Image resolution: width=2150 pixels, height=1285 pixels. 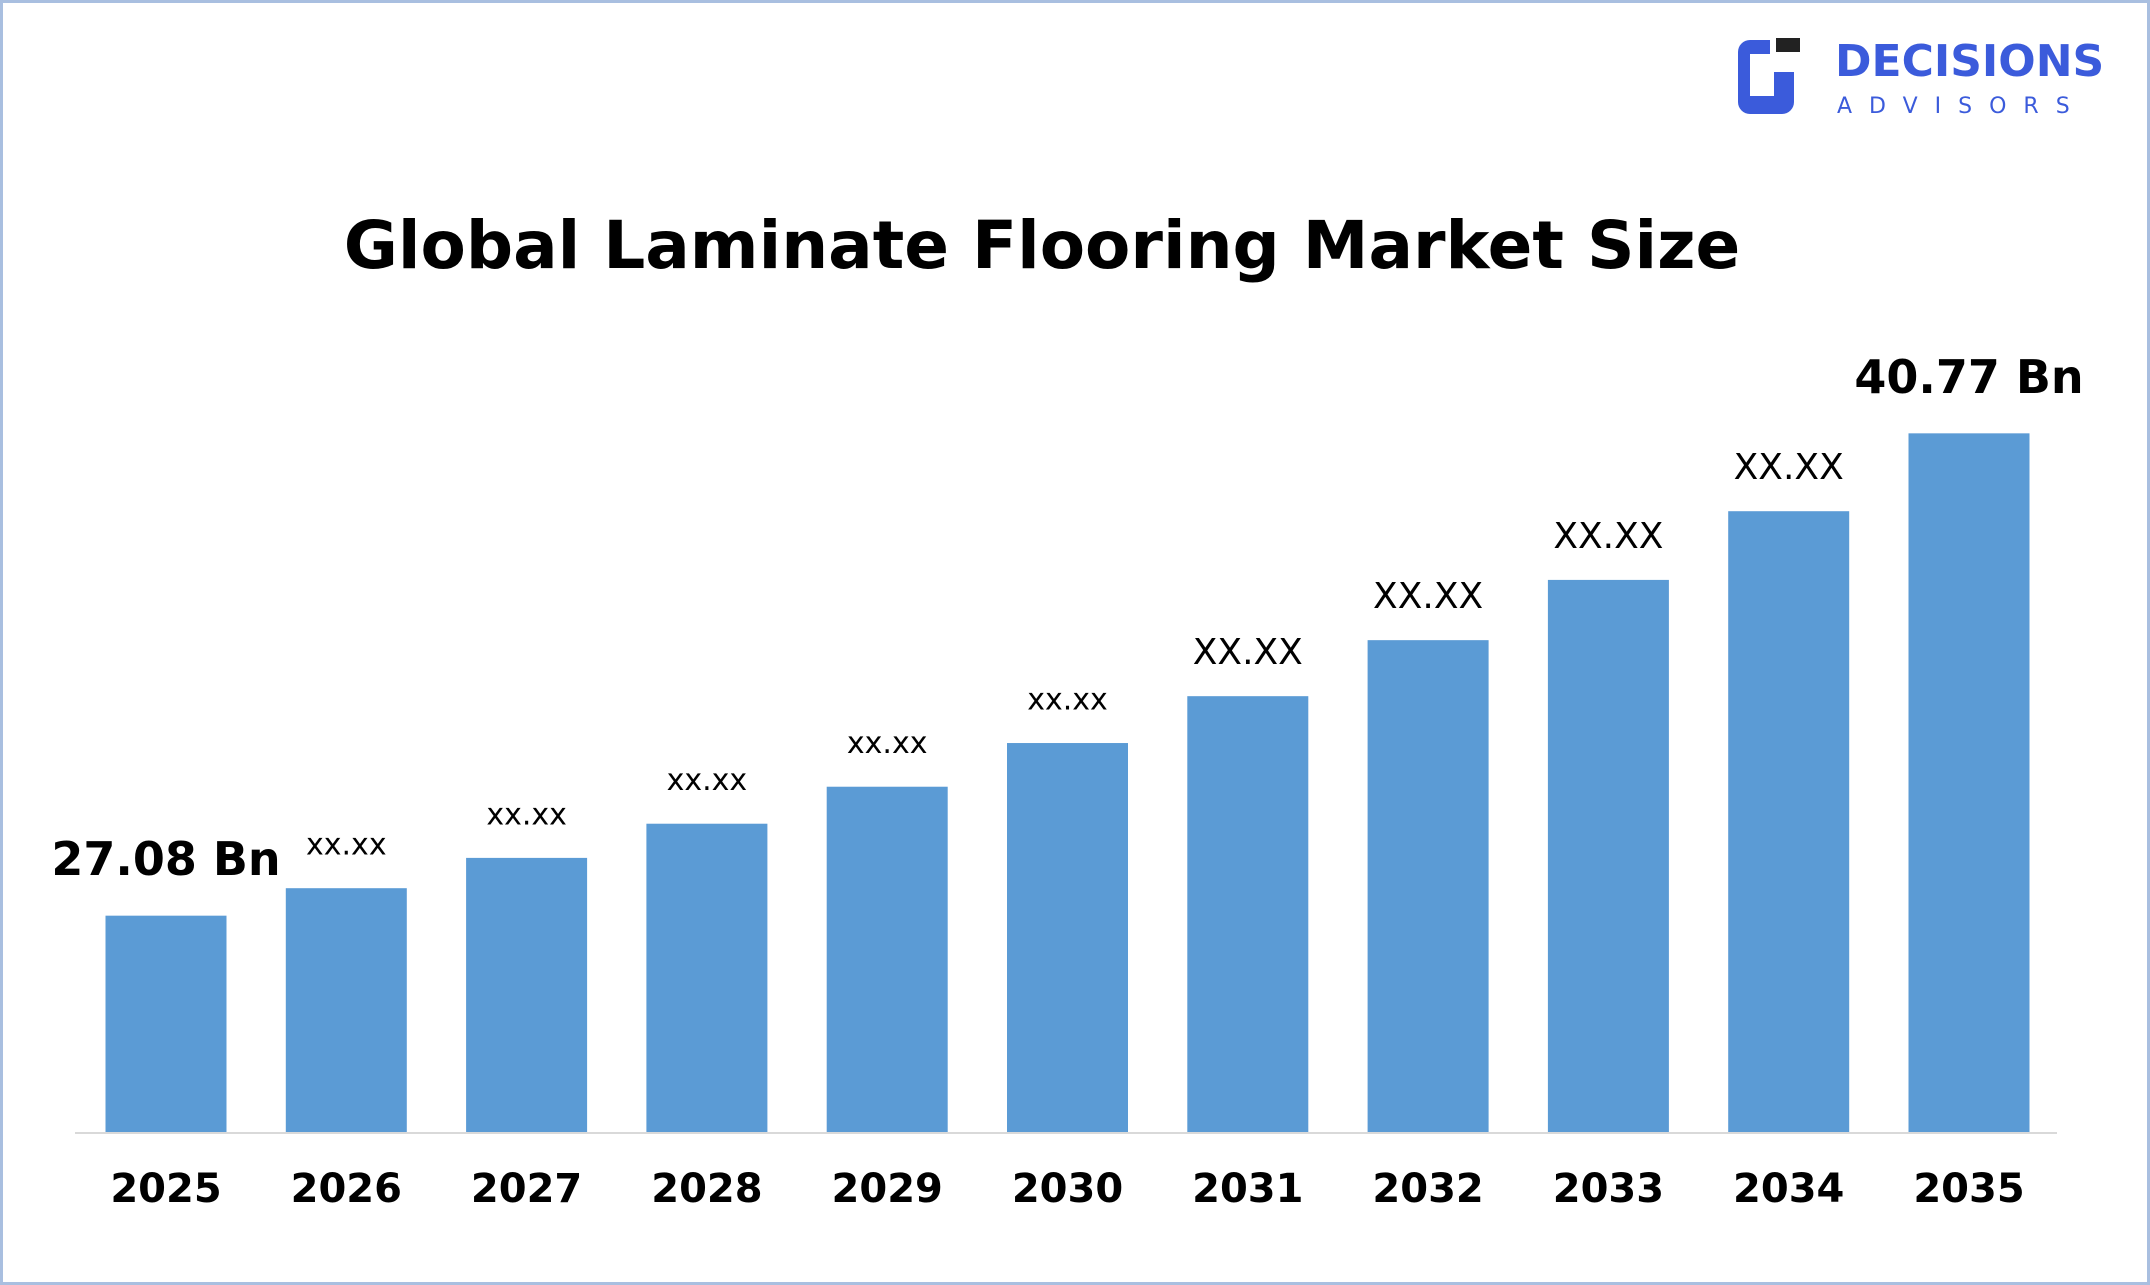 I want to click on logo: DECISIONS ADVISORS, so click(x=1921, y=77).